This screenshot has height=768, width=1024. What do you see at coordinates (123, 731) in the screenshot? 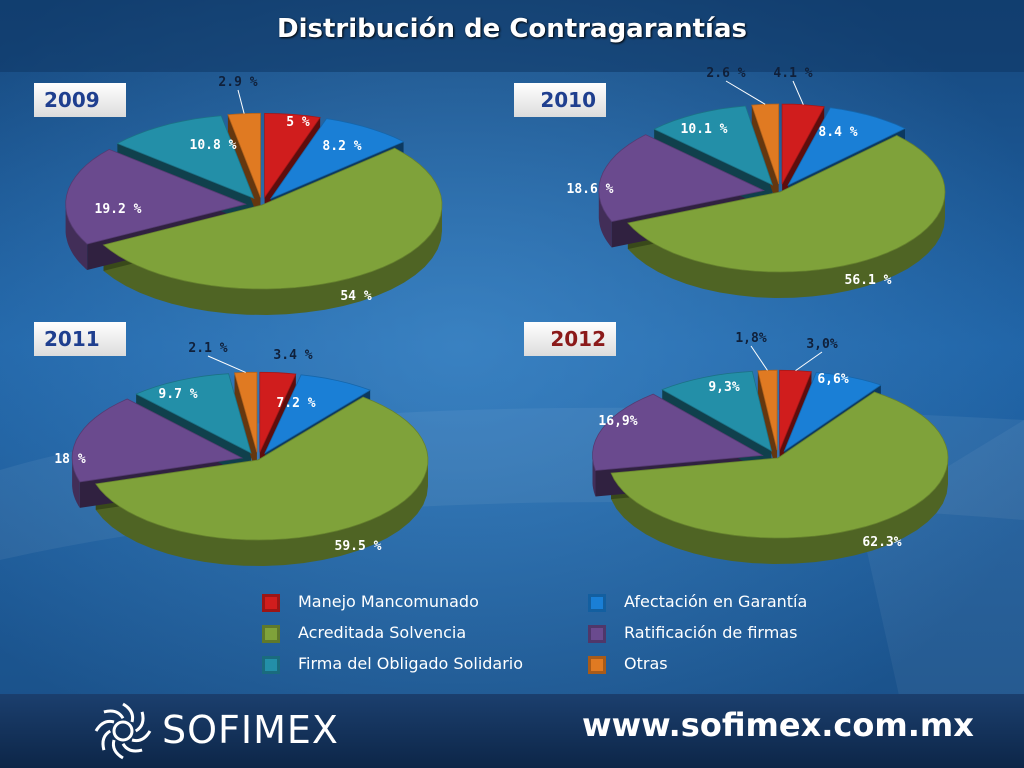
I see `sofimex-logo-icon` at bounding box center [123, 731].